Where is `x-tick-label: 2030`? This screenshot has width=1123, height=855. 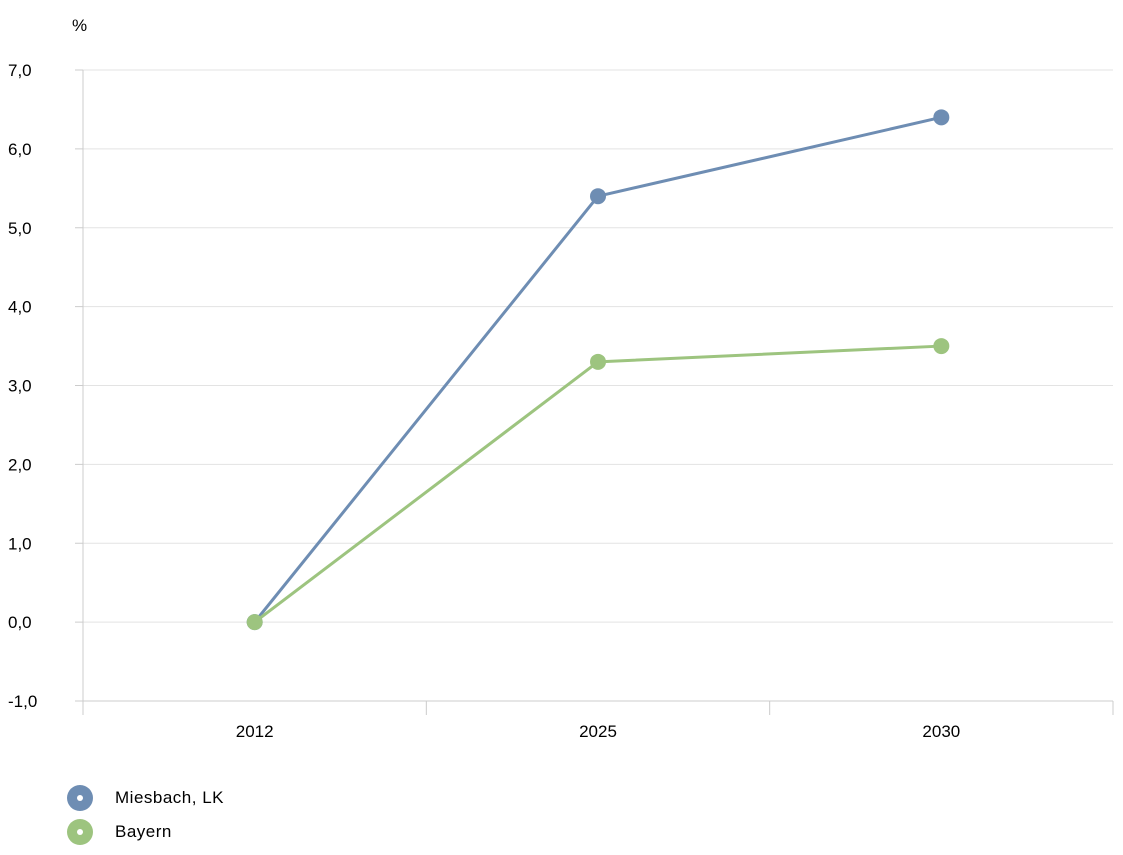
x-tick-label: 2030 is located at coordinates (941, 731).